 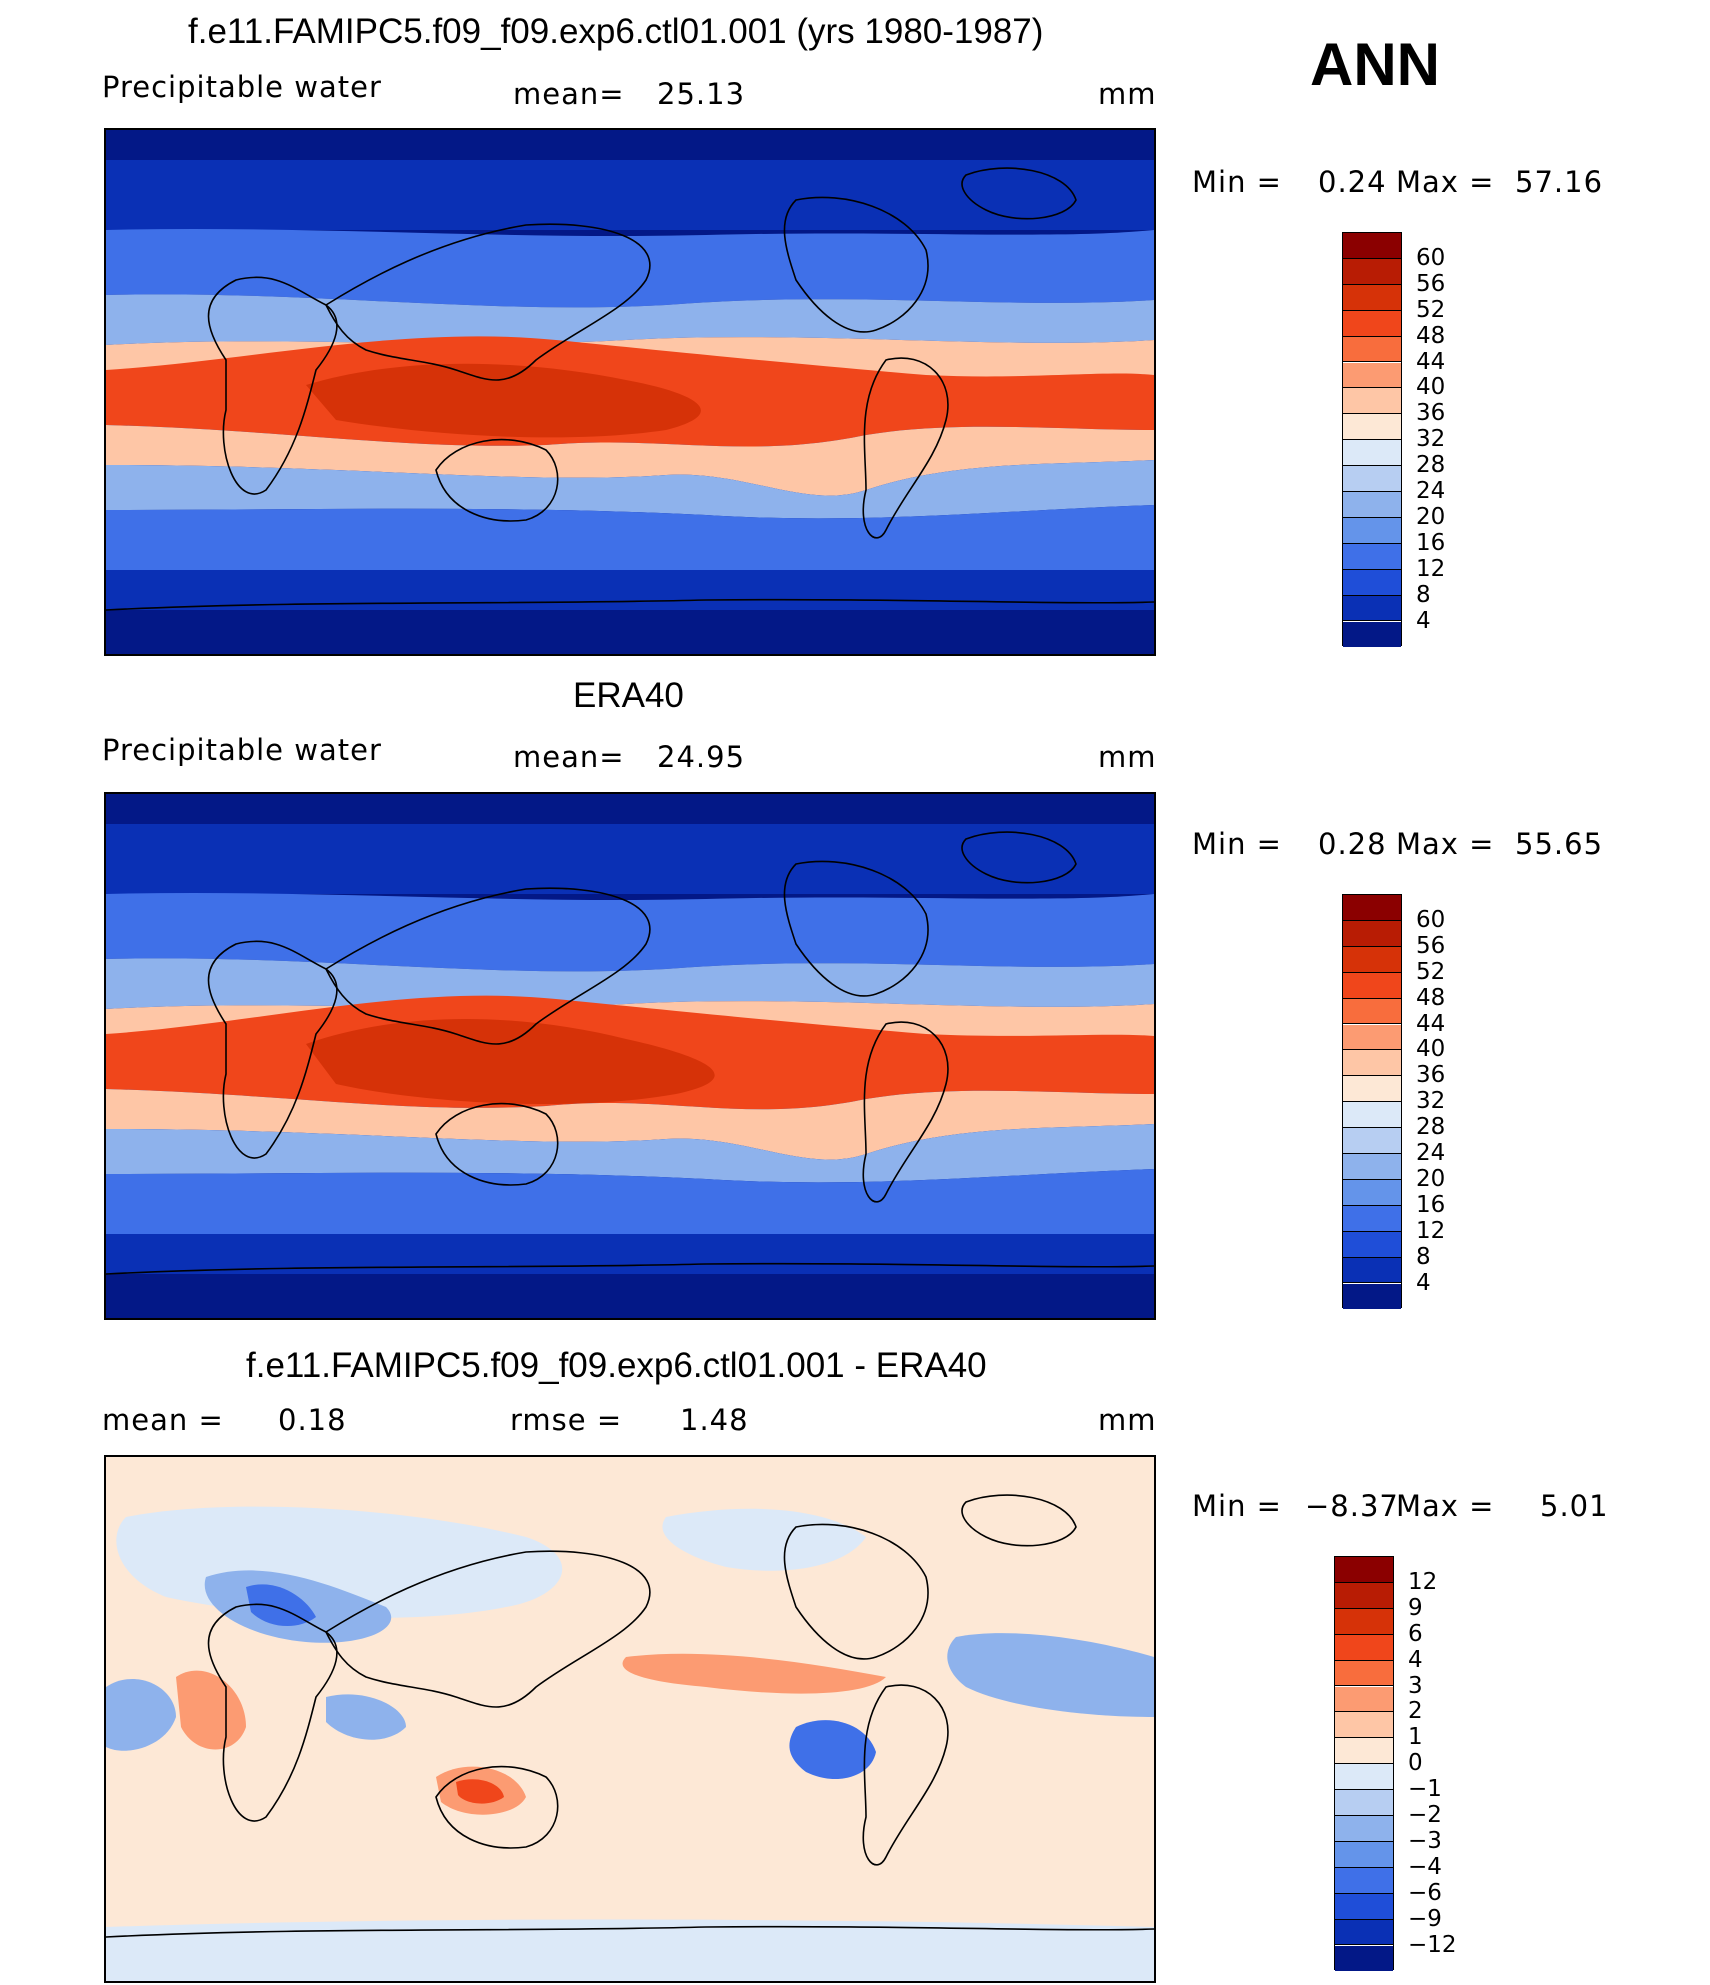 What do you see at coordinates (1425, 1866) in the screenshot?
I see `colorbar-tick-label: −4` at bounding box center [1425, 1866].